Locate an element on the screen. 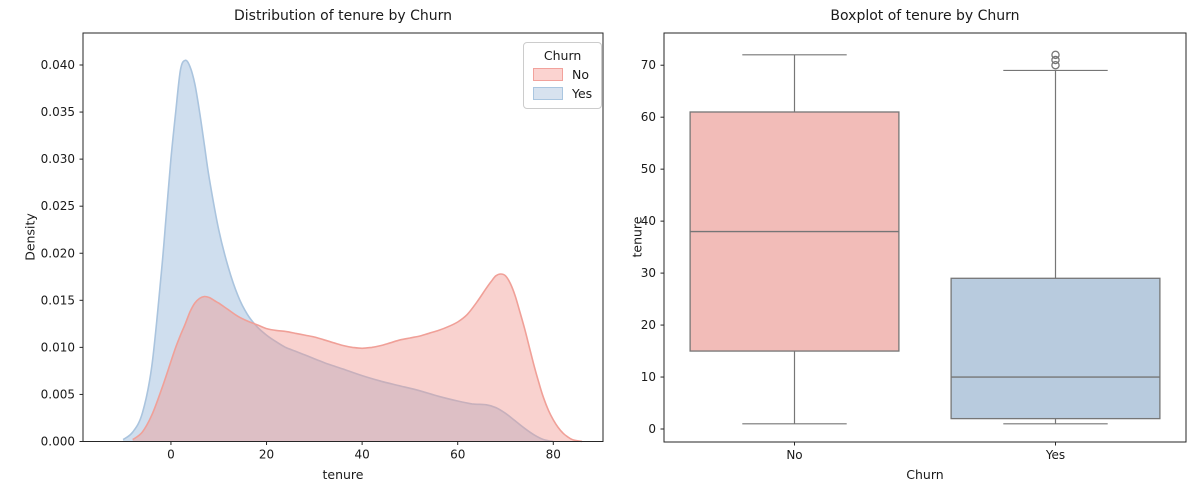 Image resolution: width=1200 pixels, height=500 pixels. box-chart-title: Boxplot of tenure by Churn is located at coordinates (925, 16).